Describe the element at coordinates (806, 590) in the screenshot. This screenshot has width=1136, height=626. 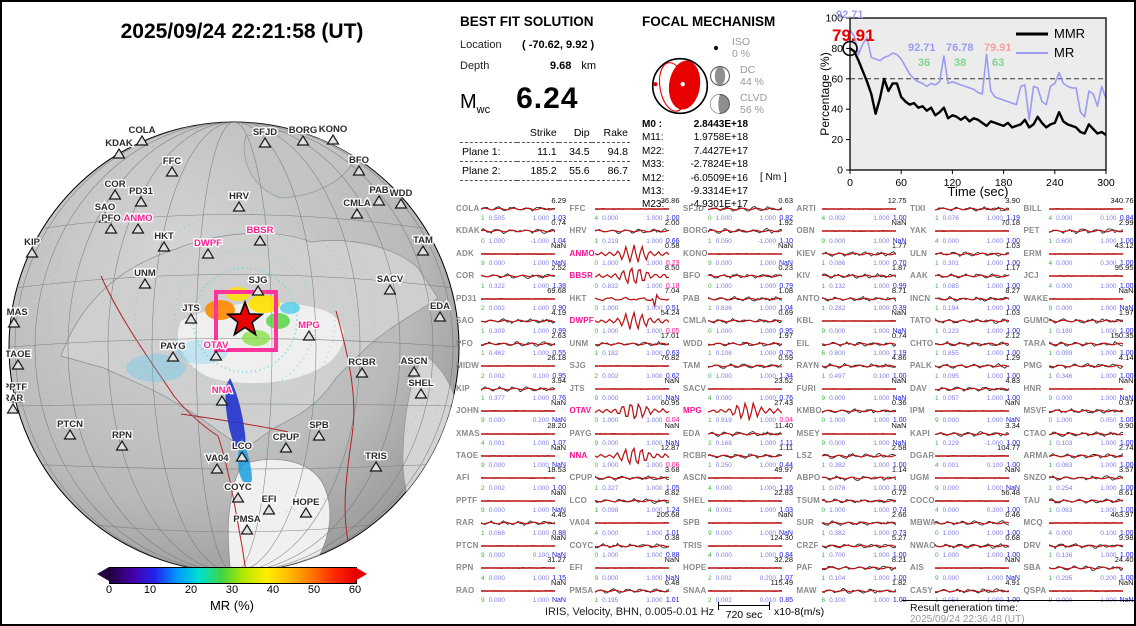
I see `station-name: MAW` at that location.